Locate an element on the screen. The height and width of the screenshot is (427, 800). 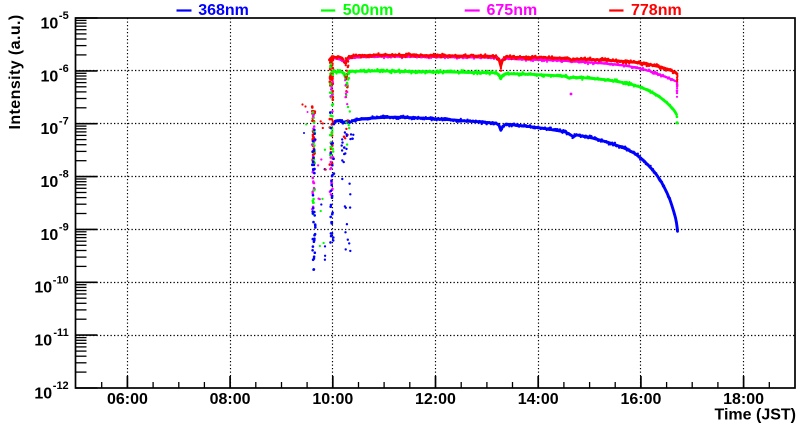
svg-text: 14:00 is located at coordinates (538, 399).